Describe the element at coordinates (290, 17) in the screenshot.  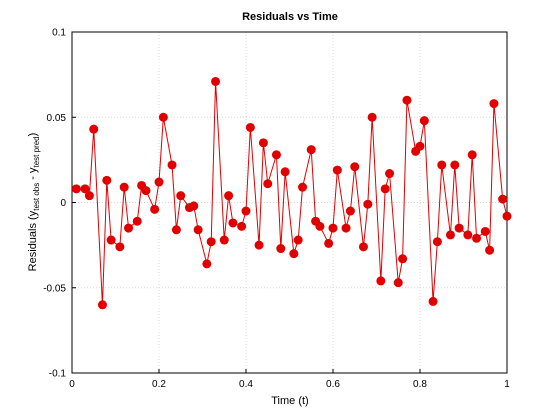
I see `chart-title: Residuals vs Time` at that location.